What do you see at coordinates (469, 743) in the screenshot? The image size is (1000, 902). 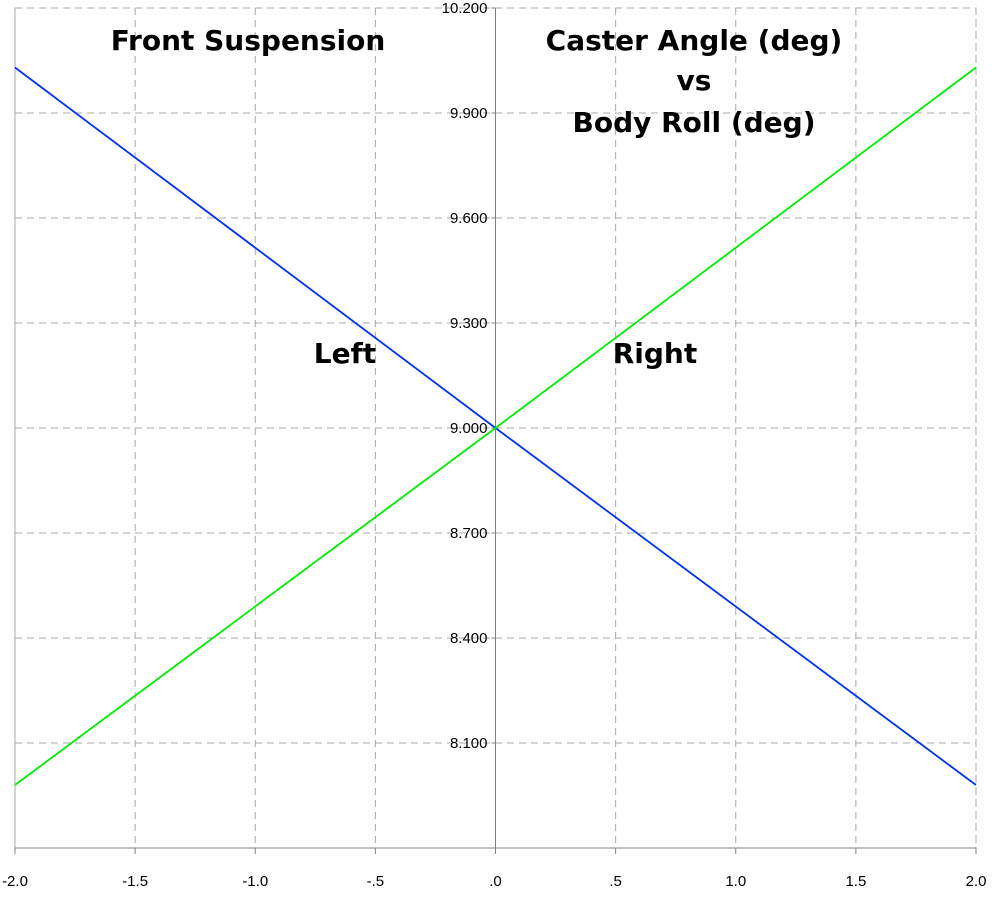 I see `y-tick-label: 8.100` at bounding box center [469, 743].